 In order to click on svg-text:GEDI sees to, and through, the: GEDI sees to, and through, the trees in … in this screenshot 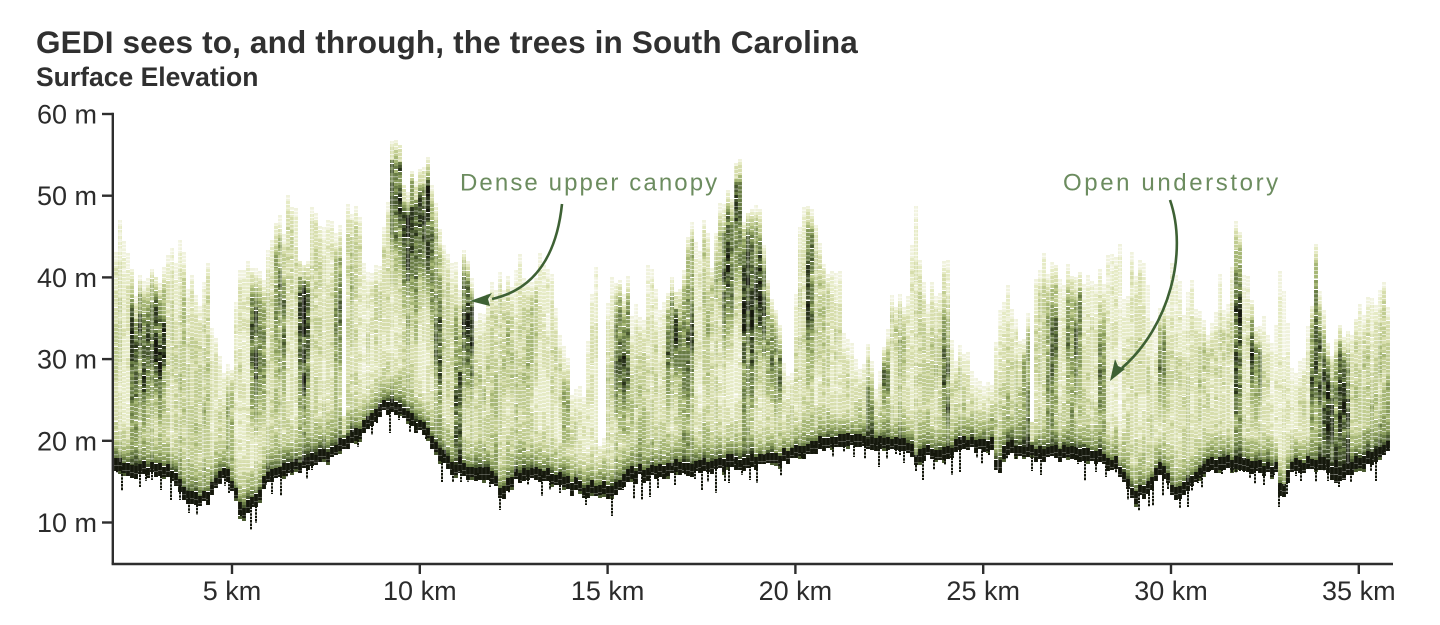, I will do `click(447, 42)`.